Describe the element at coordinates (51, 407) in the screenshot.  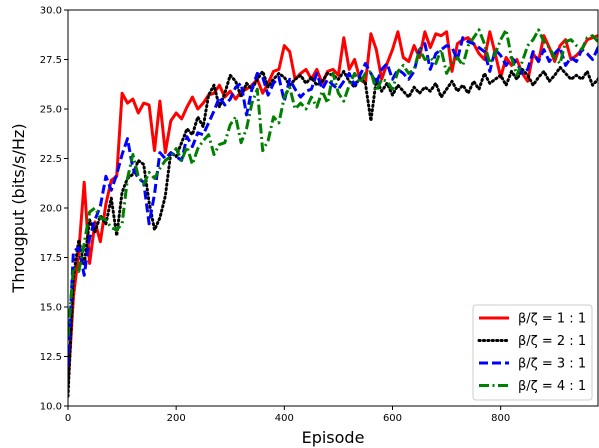
I see `y-tick-label: 10.0` at that location.